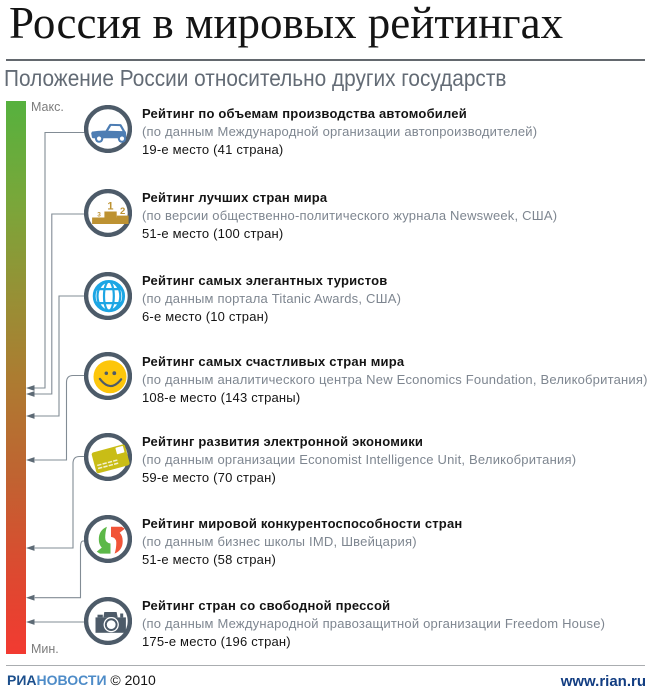  What do you see at coordinates (110, 207) in the screenshot?
I see `svg-text: 1` at bounding box center [110, 207].